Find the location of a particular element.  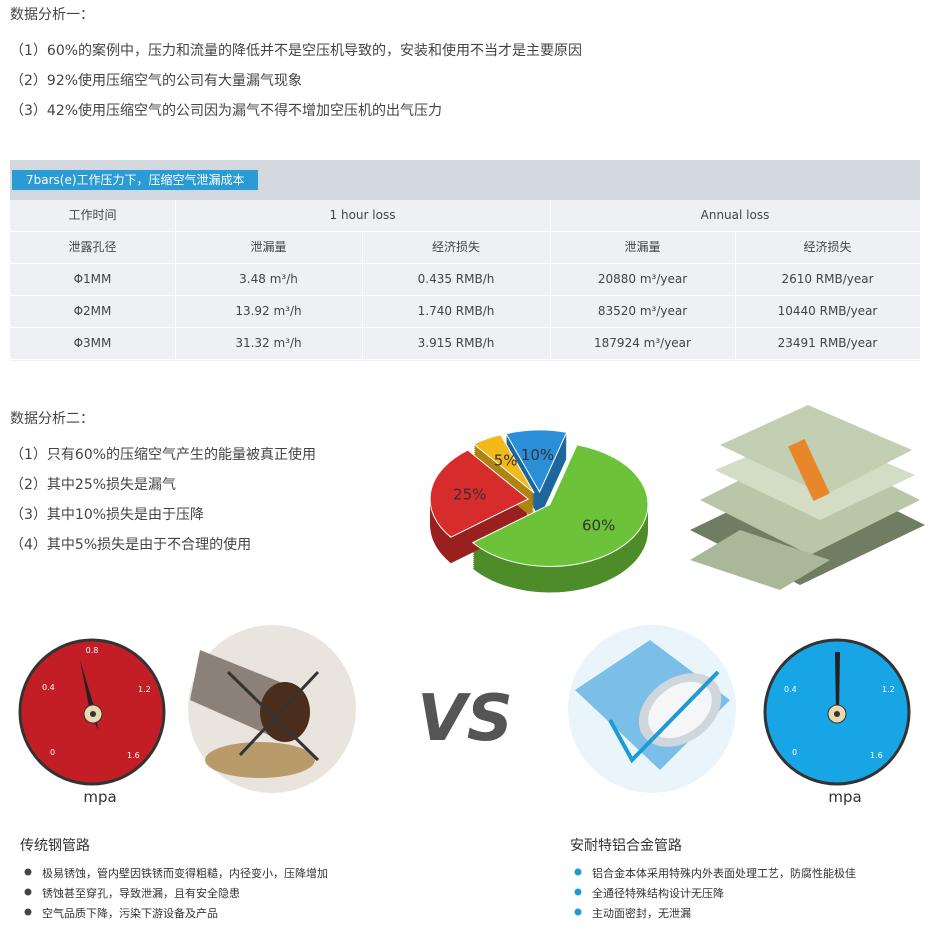

table-cell: 1.740 RMB/h is located at coordinates (456, 312).